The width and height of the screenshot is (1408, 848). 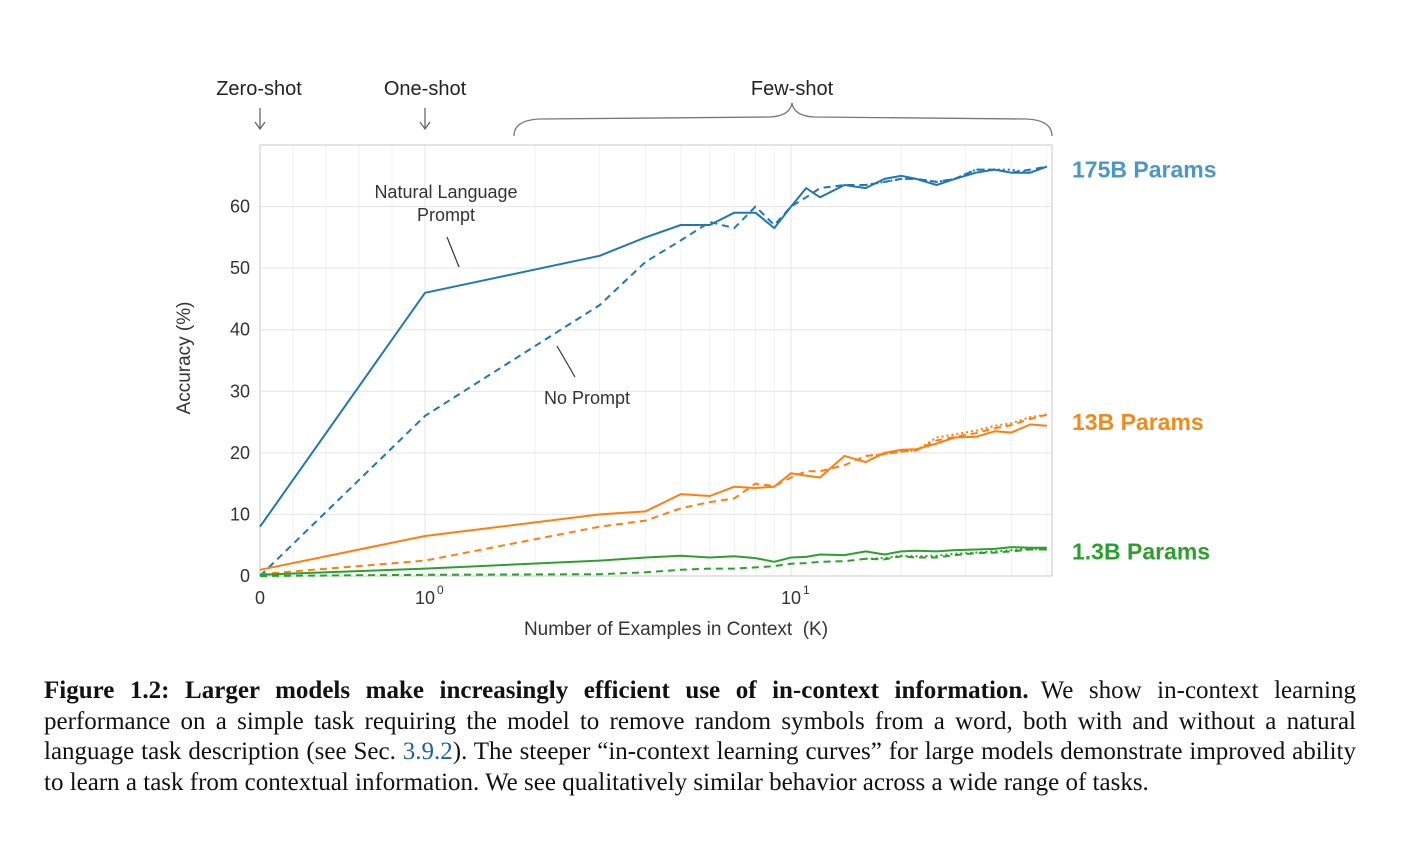 What do you see at coordinates (240, 268) in the screenshot?
I see `y-tick-label: 50` at bounding box center [240, 268].